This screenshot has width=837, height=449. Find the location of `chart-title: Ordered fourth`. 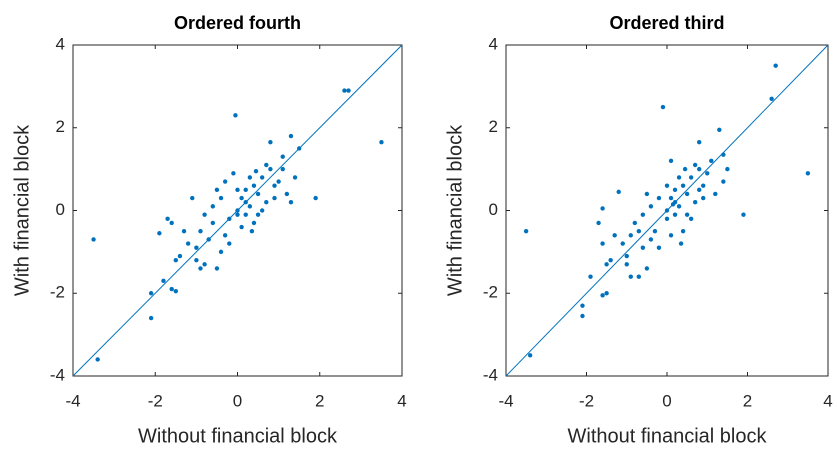

chart-title: Ordered fourth is located at coordinates (237, 23).